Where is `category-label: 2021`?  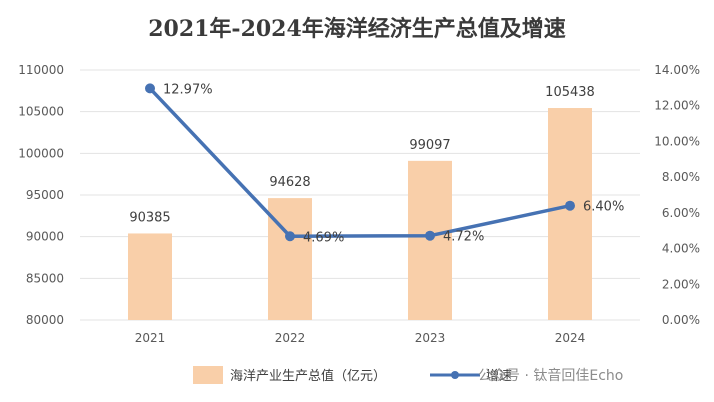 category-label: 2021 is located at coordinates (150, 338).